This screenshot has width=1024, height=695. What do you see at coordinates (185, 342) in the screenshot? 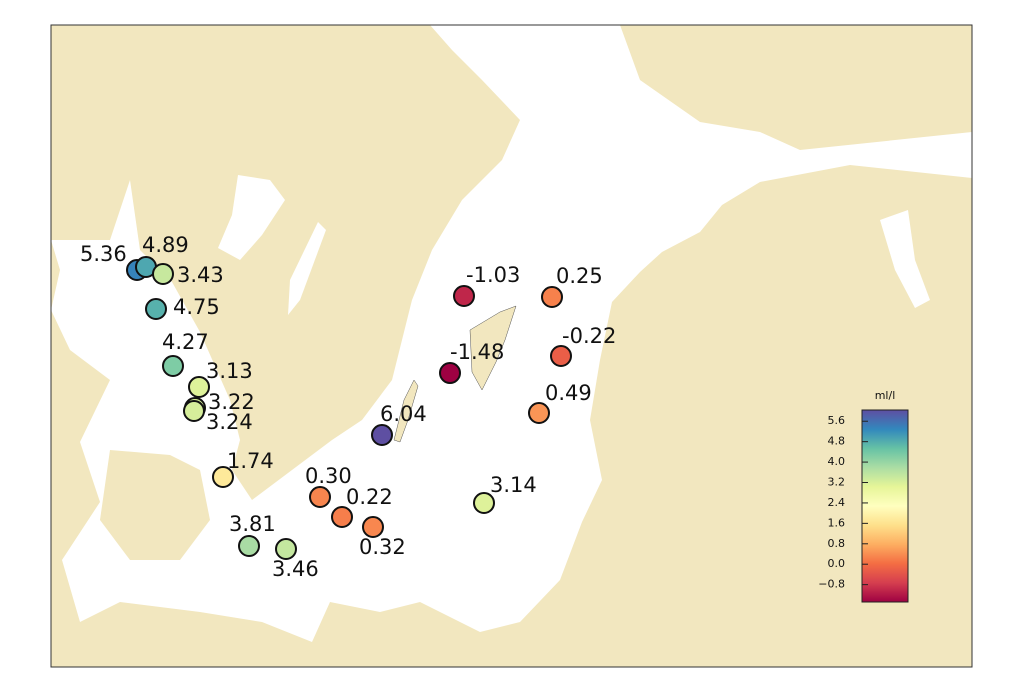
I see `station-label: 4.27` at bounding box center [185, 342].